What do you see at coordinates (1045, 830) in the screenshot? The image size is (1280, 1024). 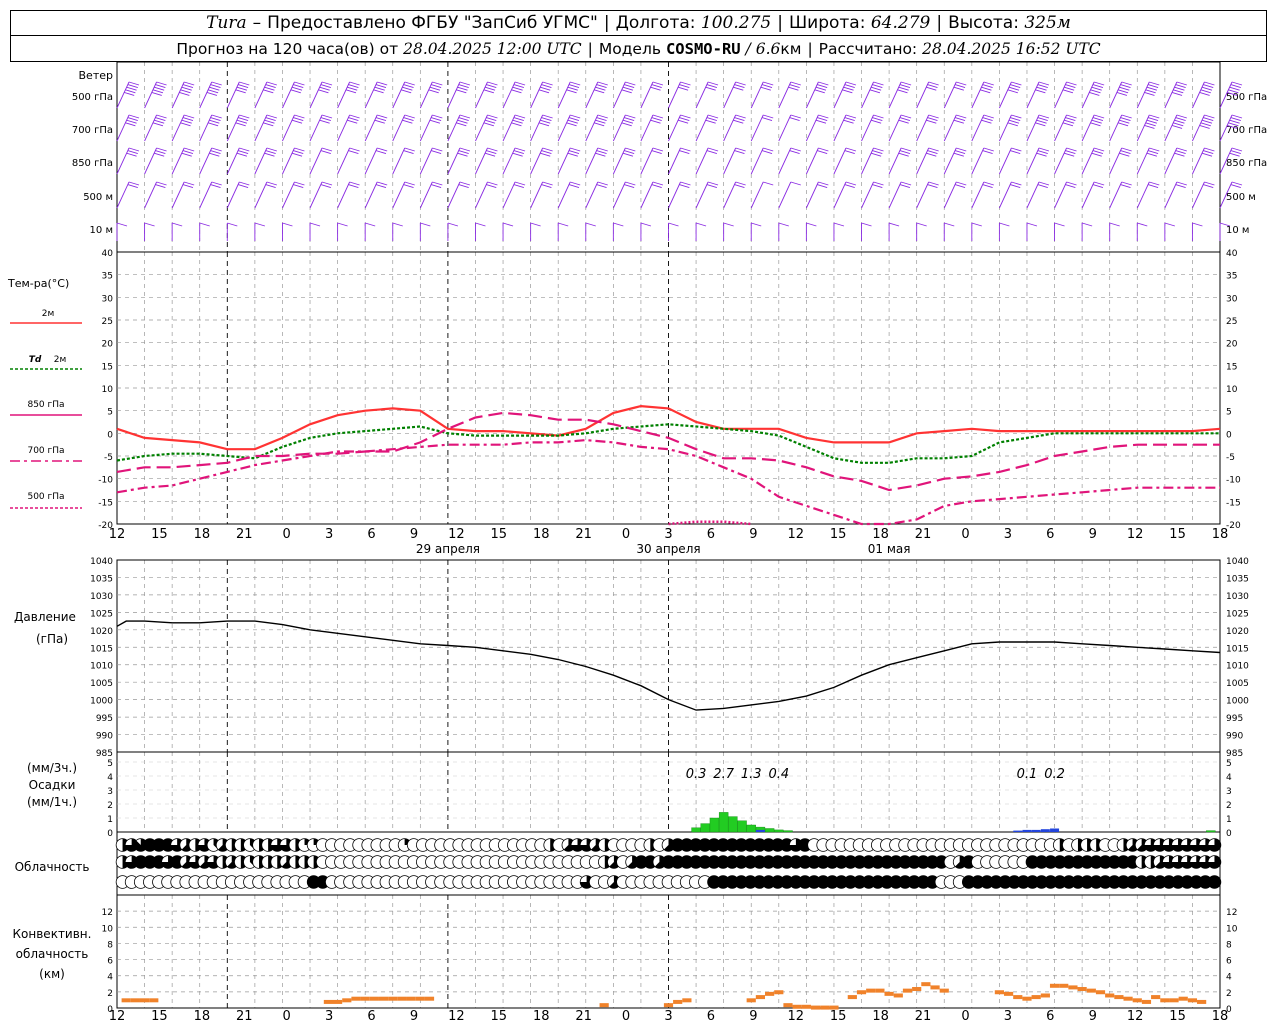 I see `precip-snow-bar` at bounding box center [1045, 830].